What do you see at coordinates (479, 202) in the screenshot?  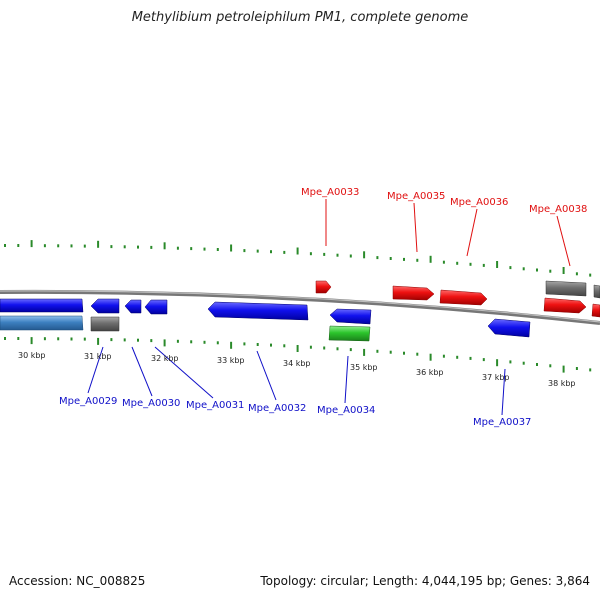 I see `label-mpe-a0036: Mpe_A0036` at bounding box center [479, 202].